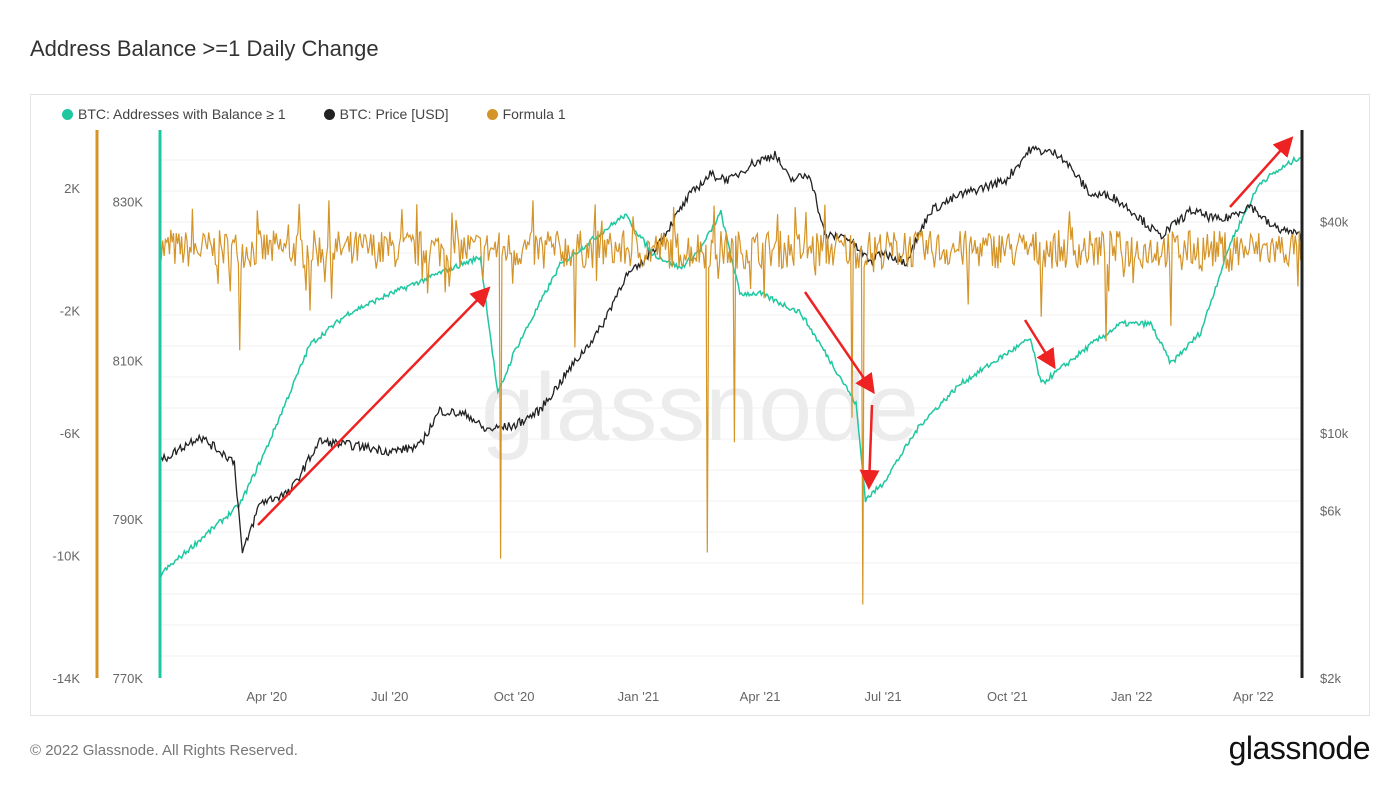  I want to click on glassnode-logo: glassnode, so click(1299, 748).